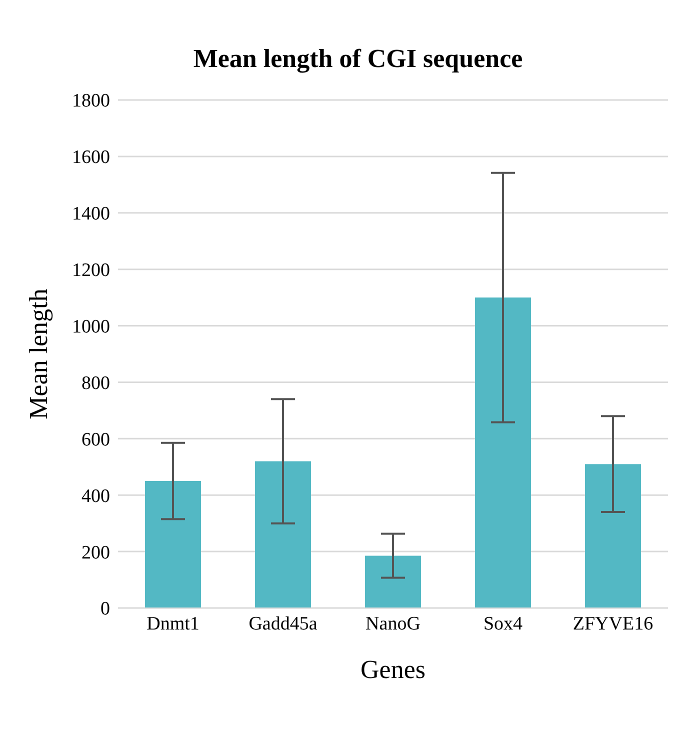 This screenshot has height=737, width=698. What do you see at coordinates (91, 214) in the screenshot?
I see `y-tick-label: 1400` at bounding box center [91, 214].